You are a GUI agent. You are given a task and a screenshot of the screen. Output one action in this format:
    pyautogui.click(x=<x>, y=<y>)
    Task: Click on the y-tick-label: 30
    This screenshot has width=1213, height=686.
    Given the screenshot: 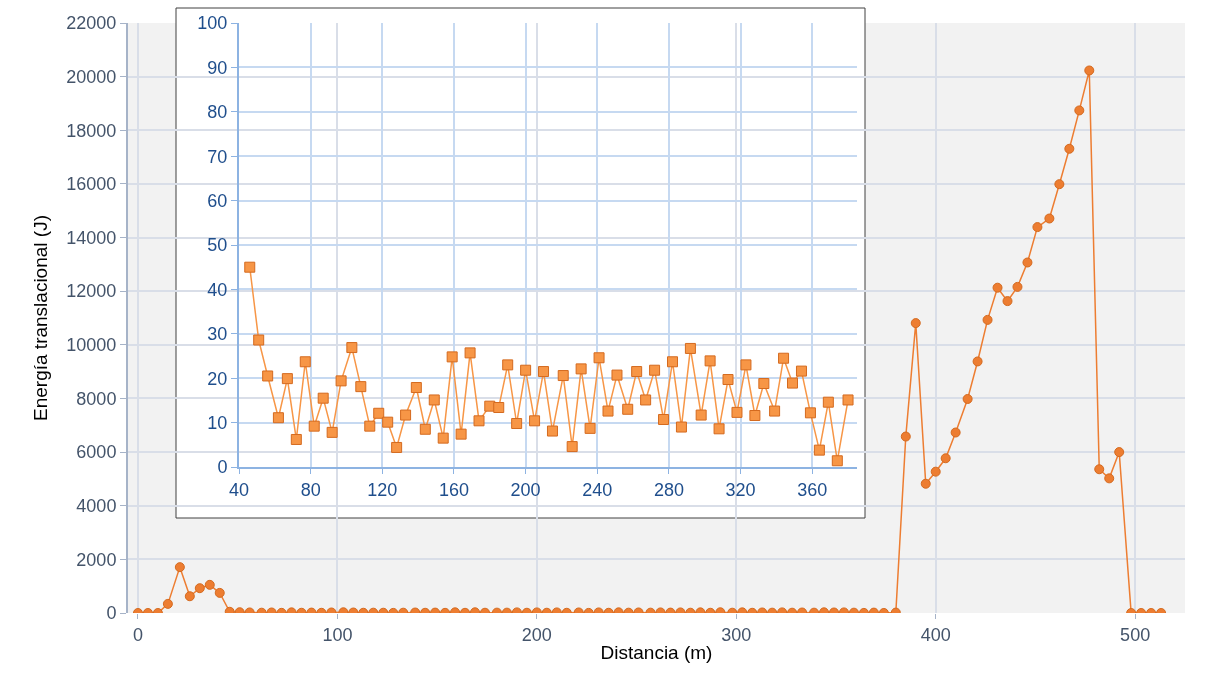 What is the action you would take?
    pyautogui.click(x=217, y=334)
    